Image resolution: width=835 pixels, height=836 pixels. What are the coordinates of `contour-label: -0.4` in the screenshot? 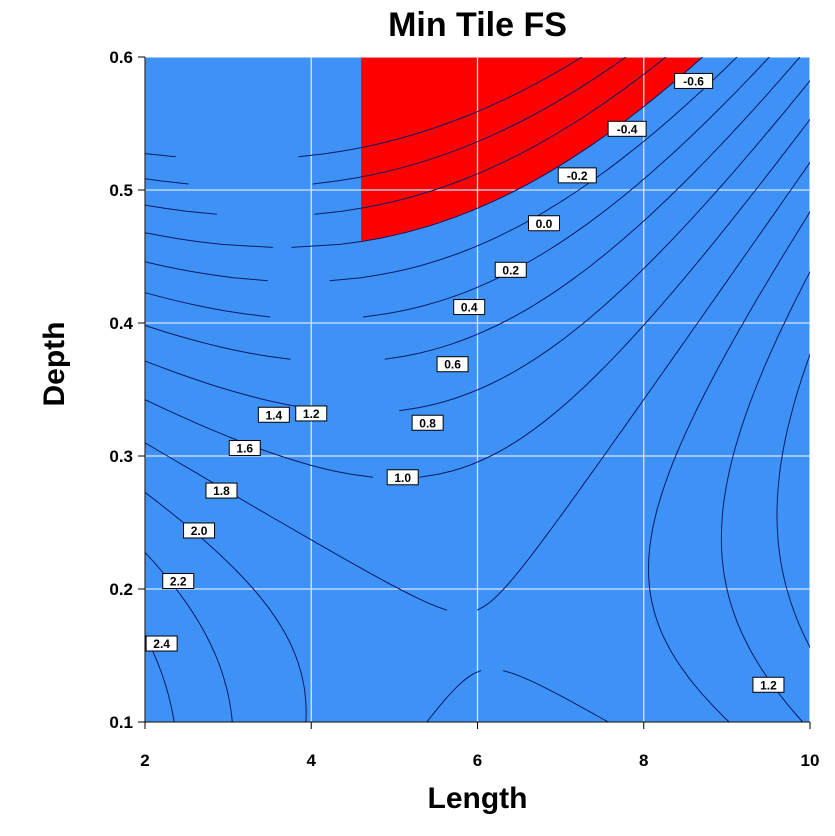 It's located at (627, 129).